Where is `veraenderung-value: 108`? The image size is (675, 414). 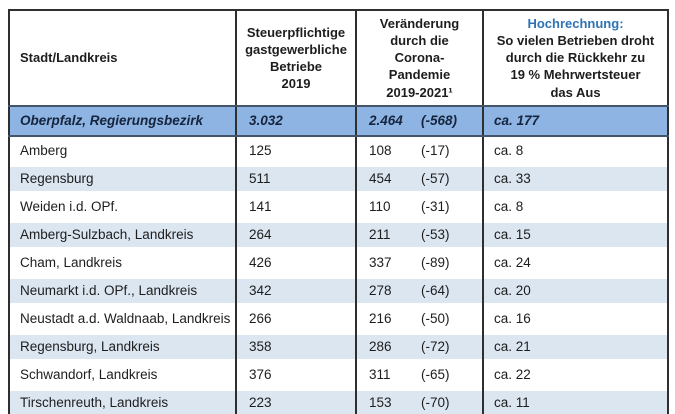 veraenderung-value: 108 is located at coordinates (380, 151).